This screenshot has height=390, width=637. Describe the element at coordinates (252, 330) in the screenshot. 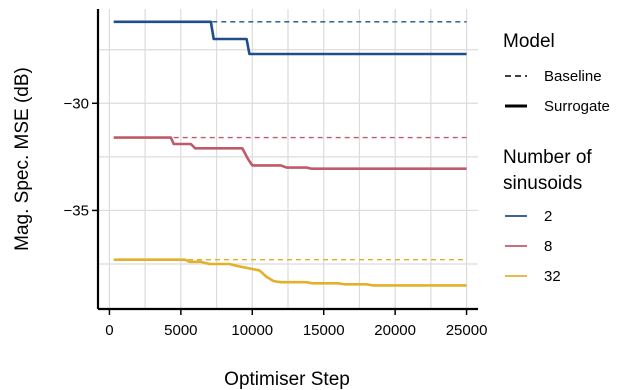

I see `x-tick-label: 10000` at that location.